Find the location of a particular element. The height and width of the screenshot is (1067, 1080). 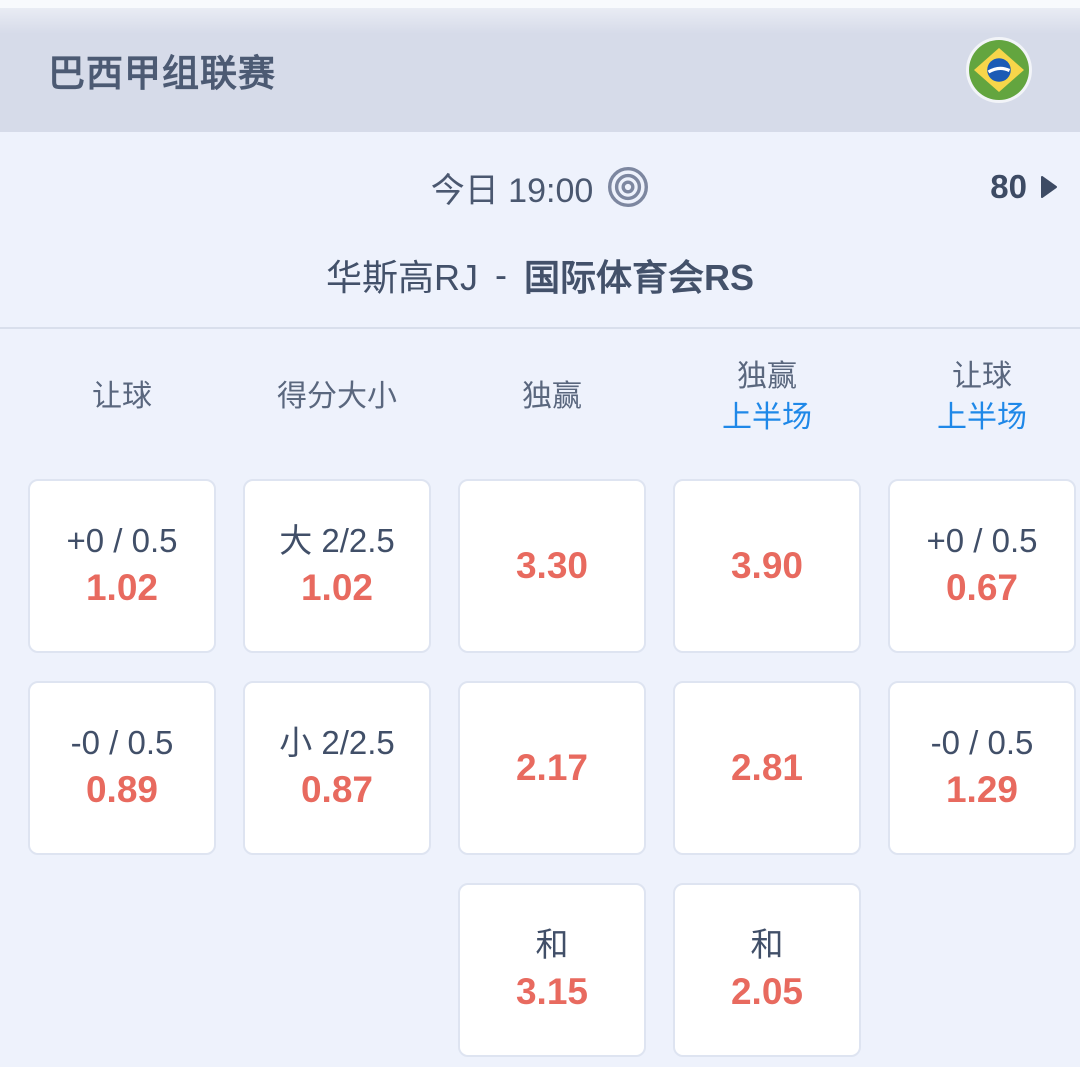

odds-value: 2.17 is located at coordinates (551, 767).